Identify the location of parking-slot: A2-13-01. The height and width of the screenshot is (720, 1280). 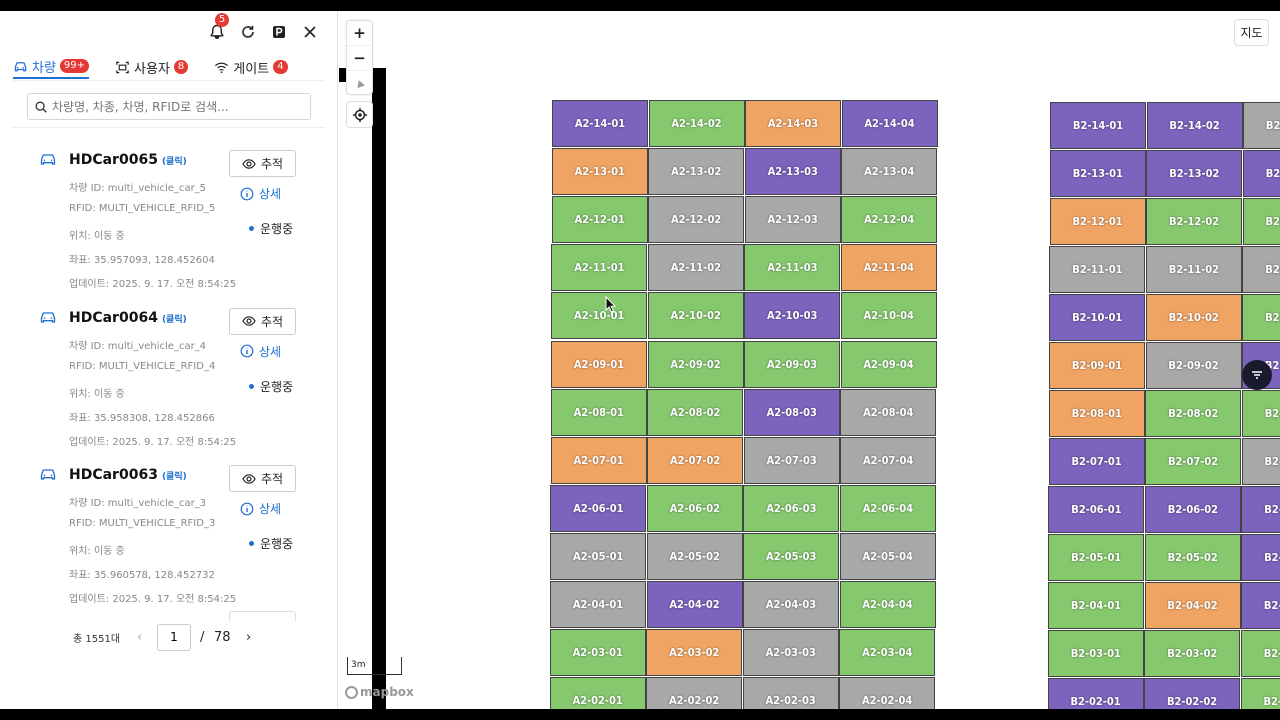
(599, 172).